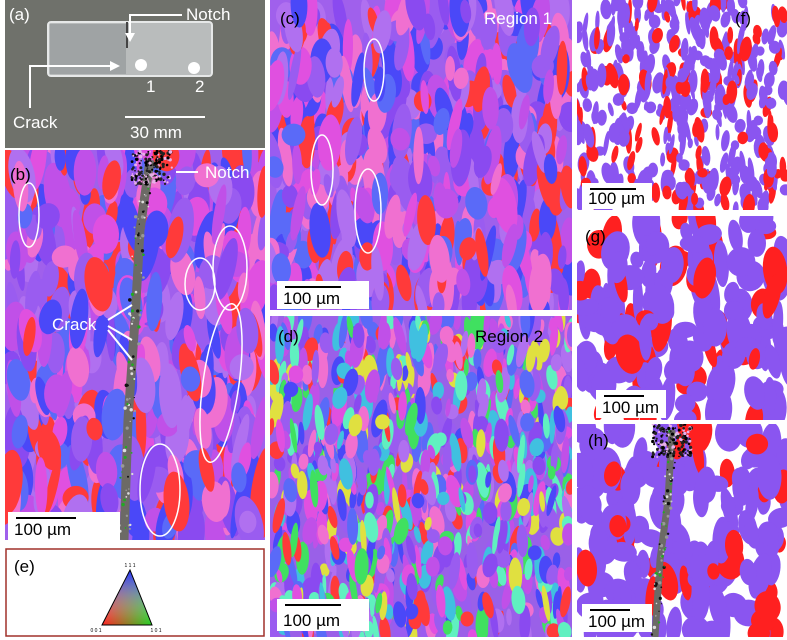  Describe the element at coordinates (135, 74) in the screenshot. I see `panel-a: (a) Notch Crack 1 2 30 mm` at that location.